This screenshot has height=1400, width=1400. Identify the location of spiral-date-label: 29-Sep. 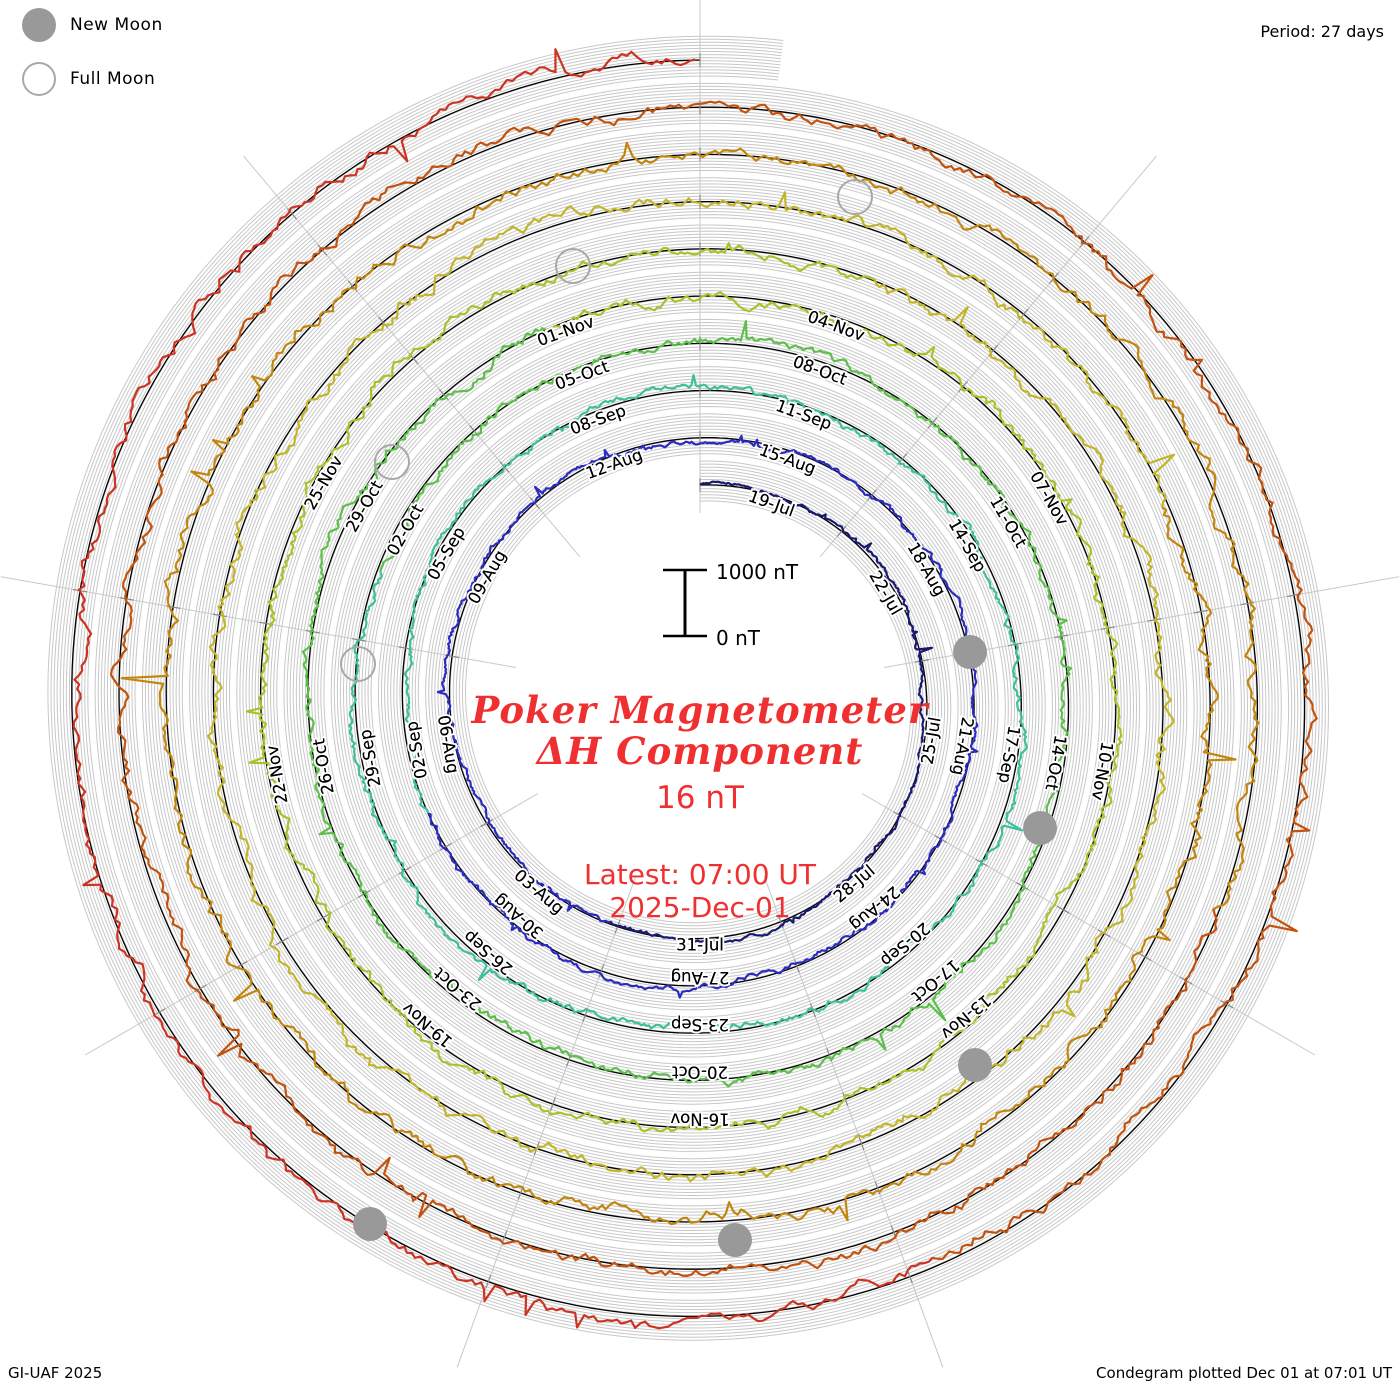
(370, 758).